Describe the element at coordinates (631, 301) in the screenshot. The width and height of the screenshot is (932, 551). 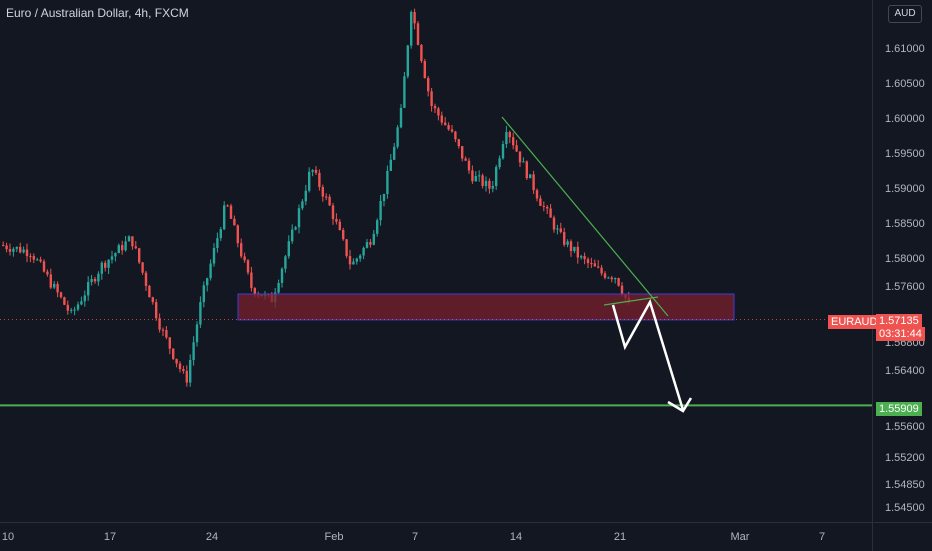
I see `triangle-base-line` at that location.